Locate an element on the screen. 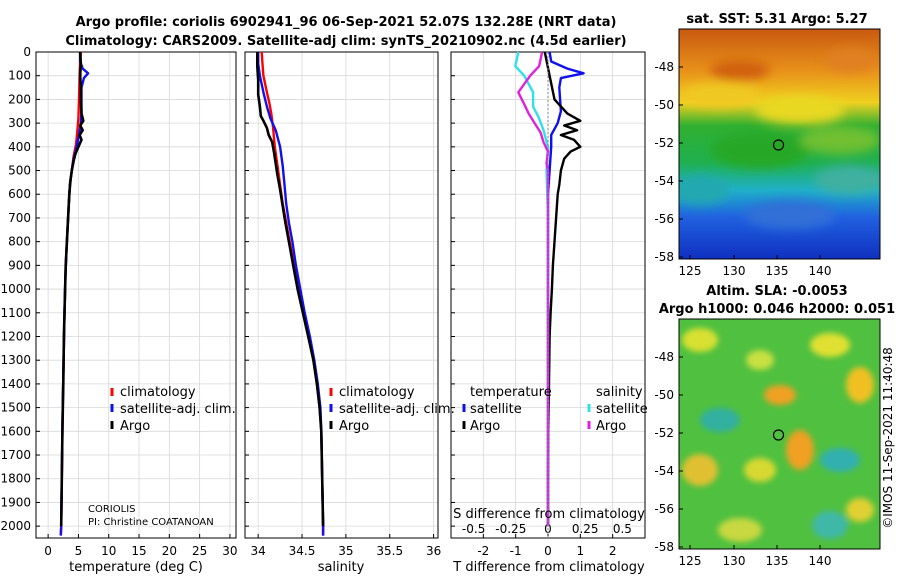 The height and width of the screenshot is (584, 900). sla-map-frame is located at coordinates (779, 434).